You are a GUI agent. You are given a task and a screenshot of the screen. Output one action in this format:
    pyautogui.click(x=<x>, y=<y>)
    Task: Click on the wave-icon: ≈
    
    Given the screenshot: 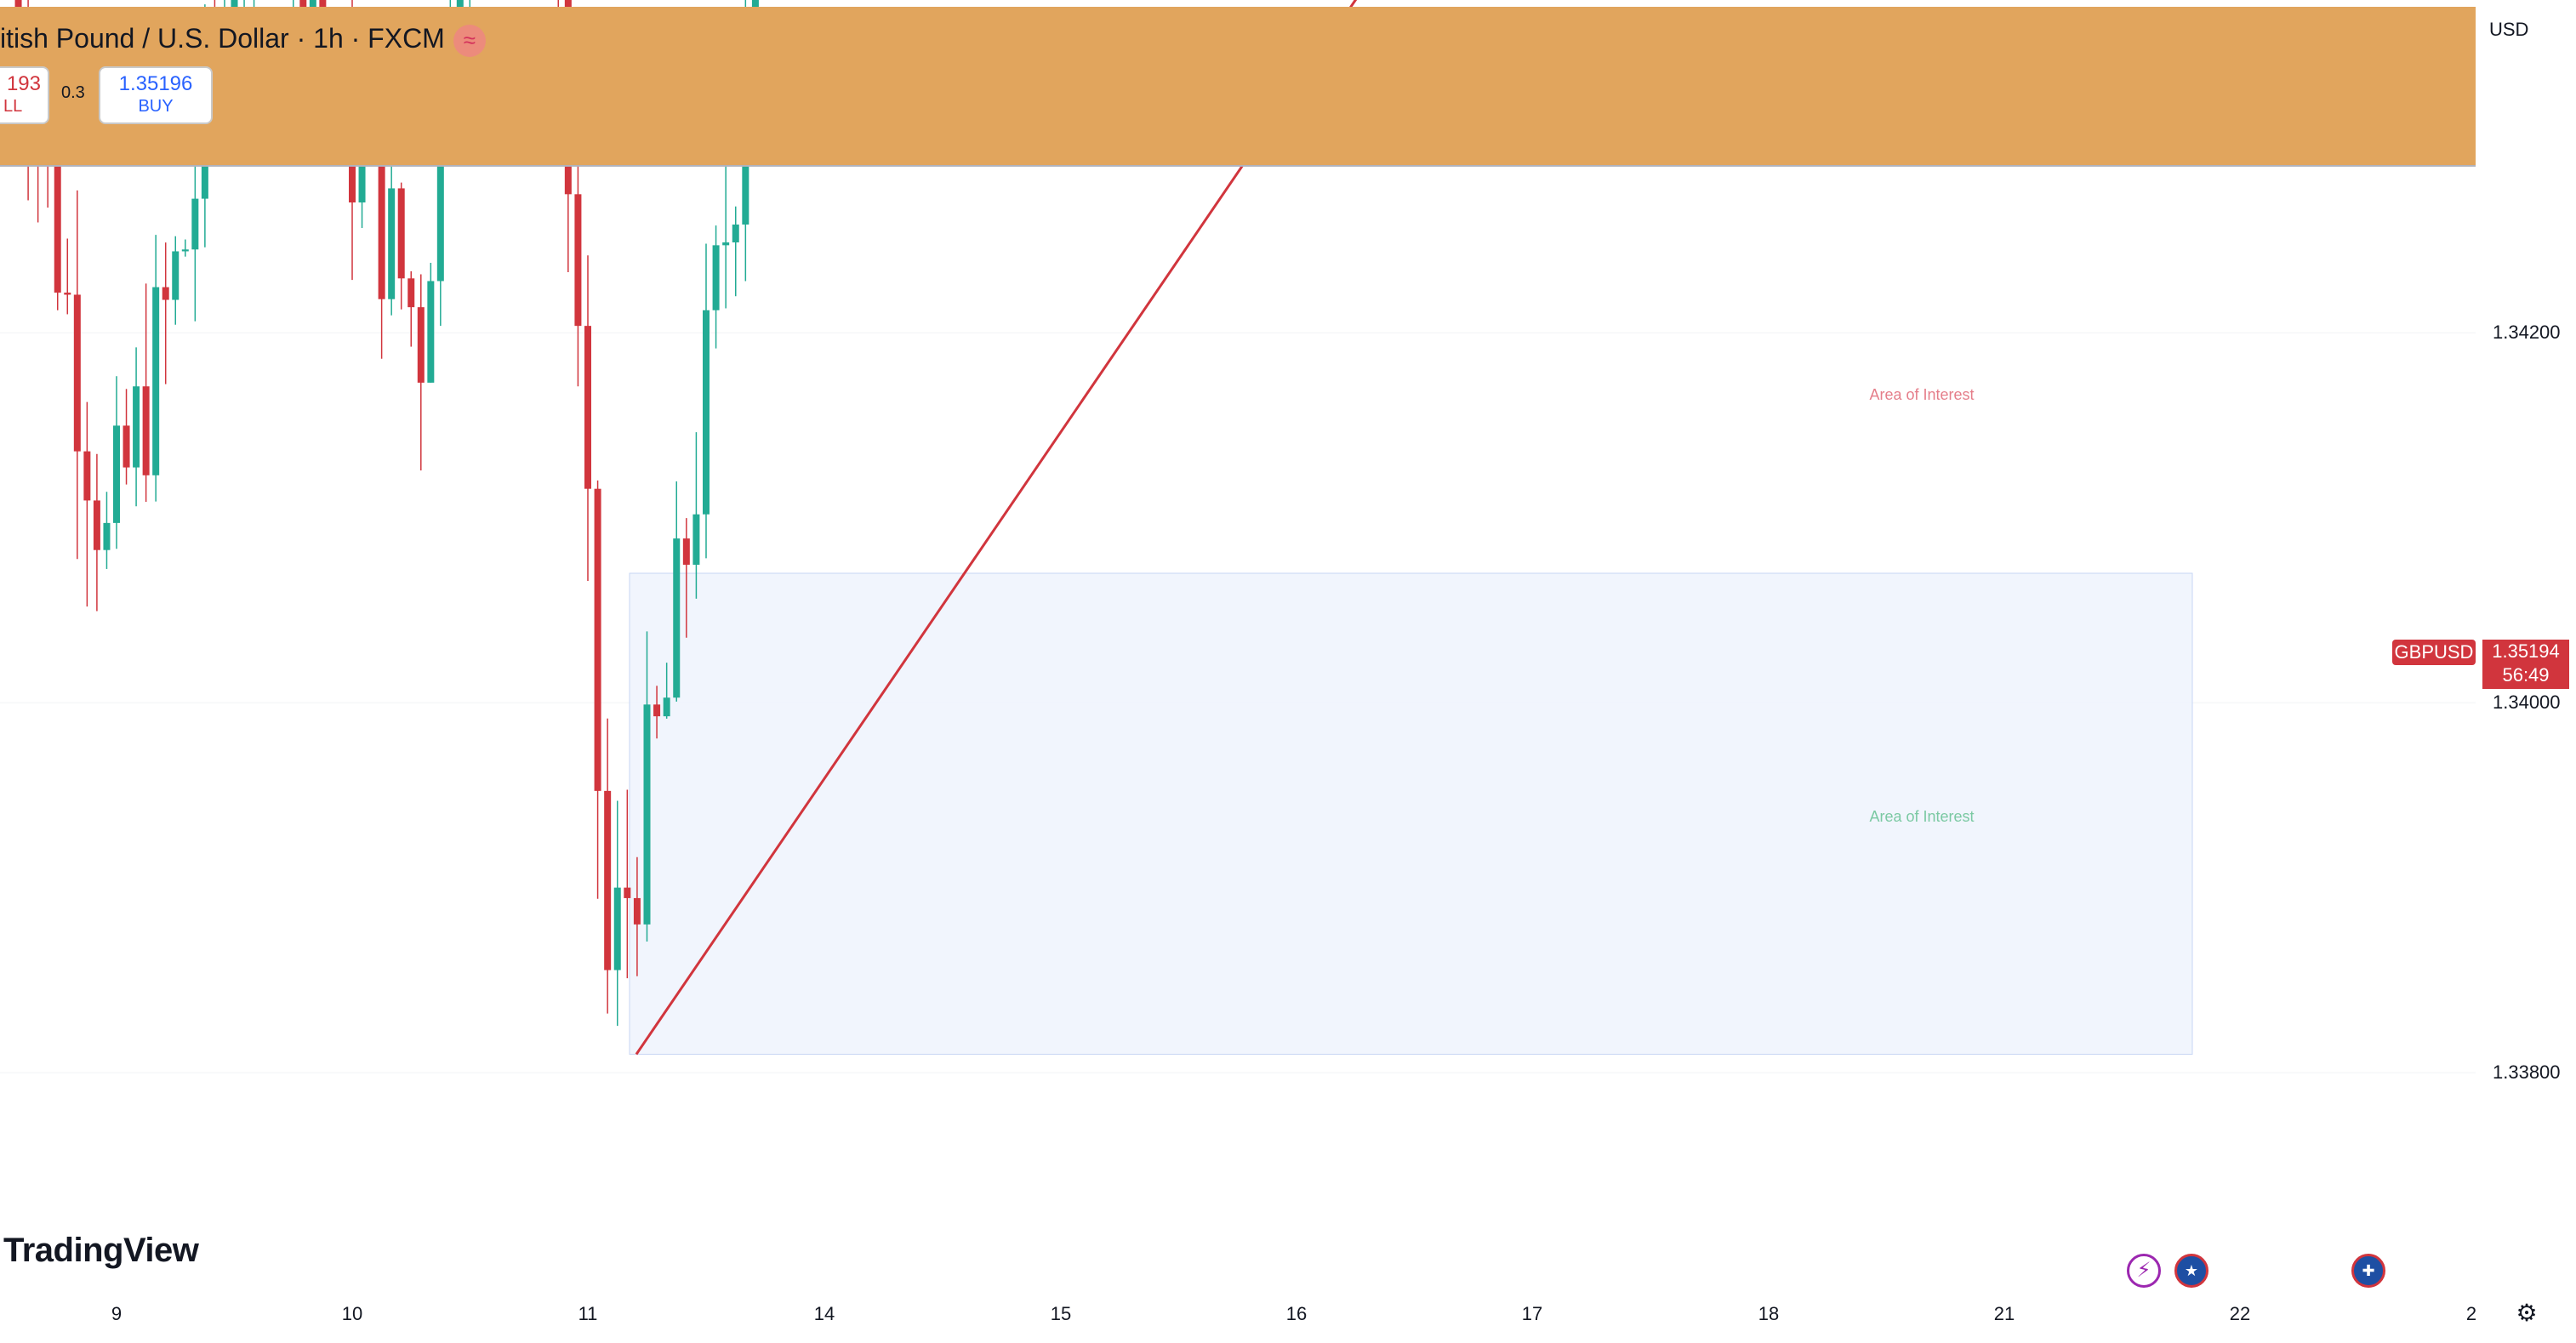 What is the action you would take?
    pyautogui.click(x=470, y=40)
    